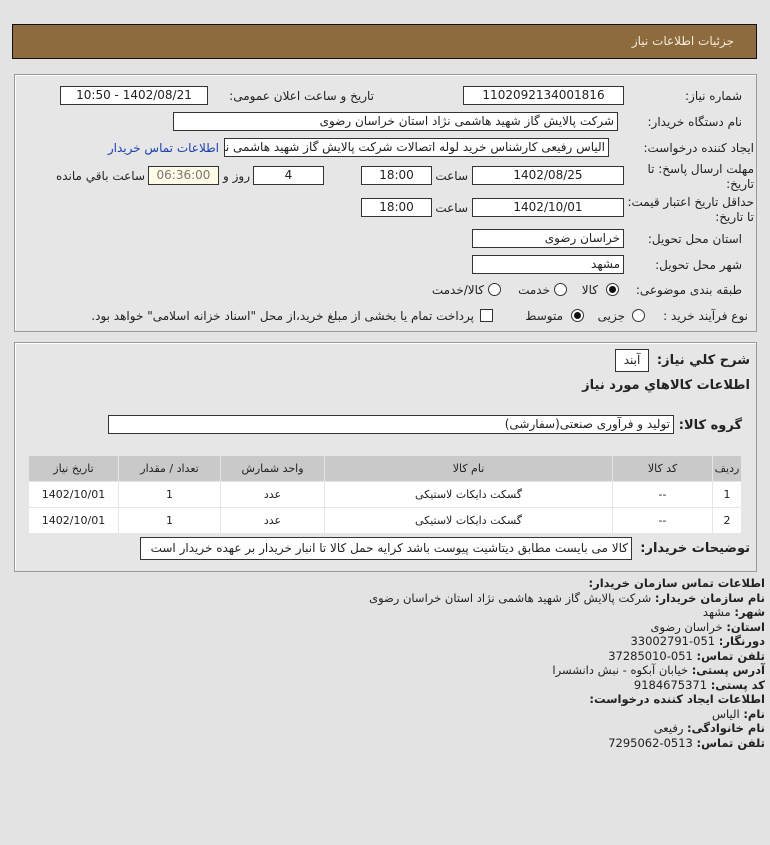  I want to click on page-title: جزئیات اطلاعات نیاز, so click(682, 41).